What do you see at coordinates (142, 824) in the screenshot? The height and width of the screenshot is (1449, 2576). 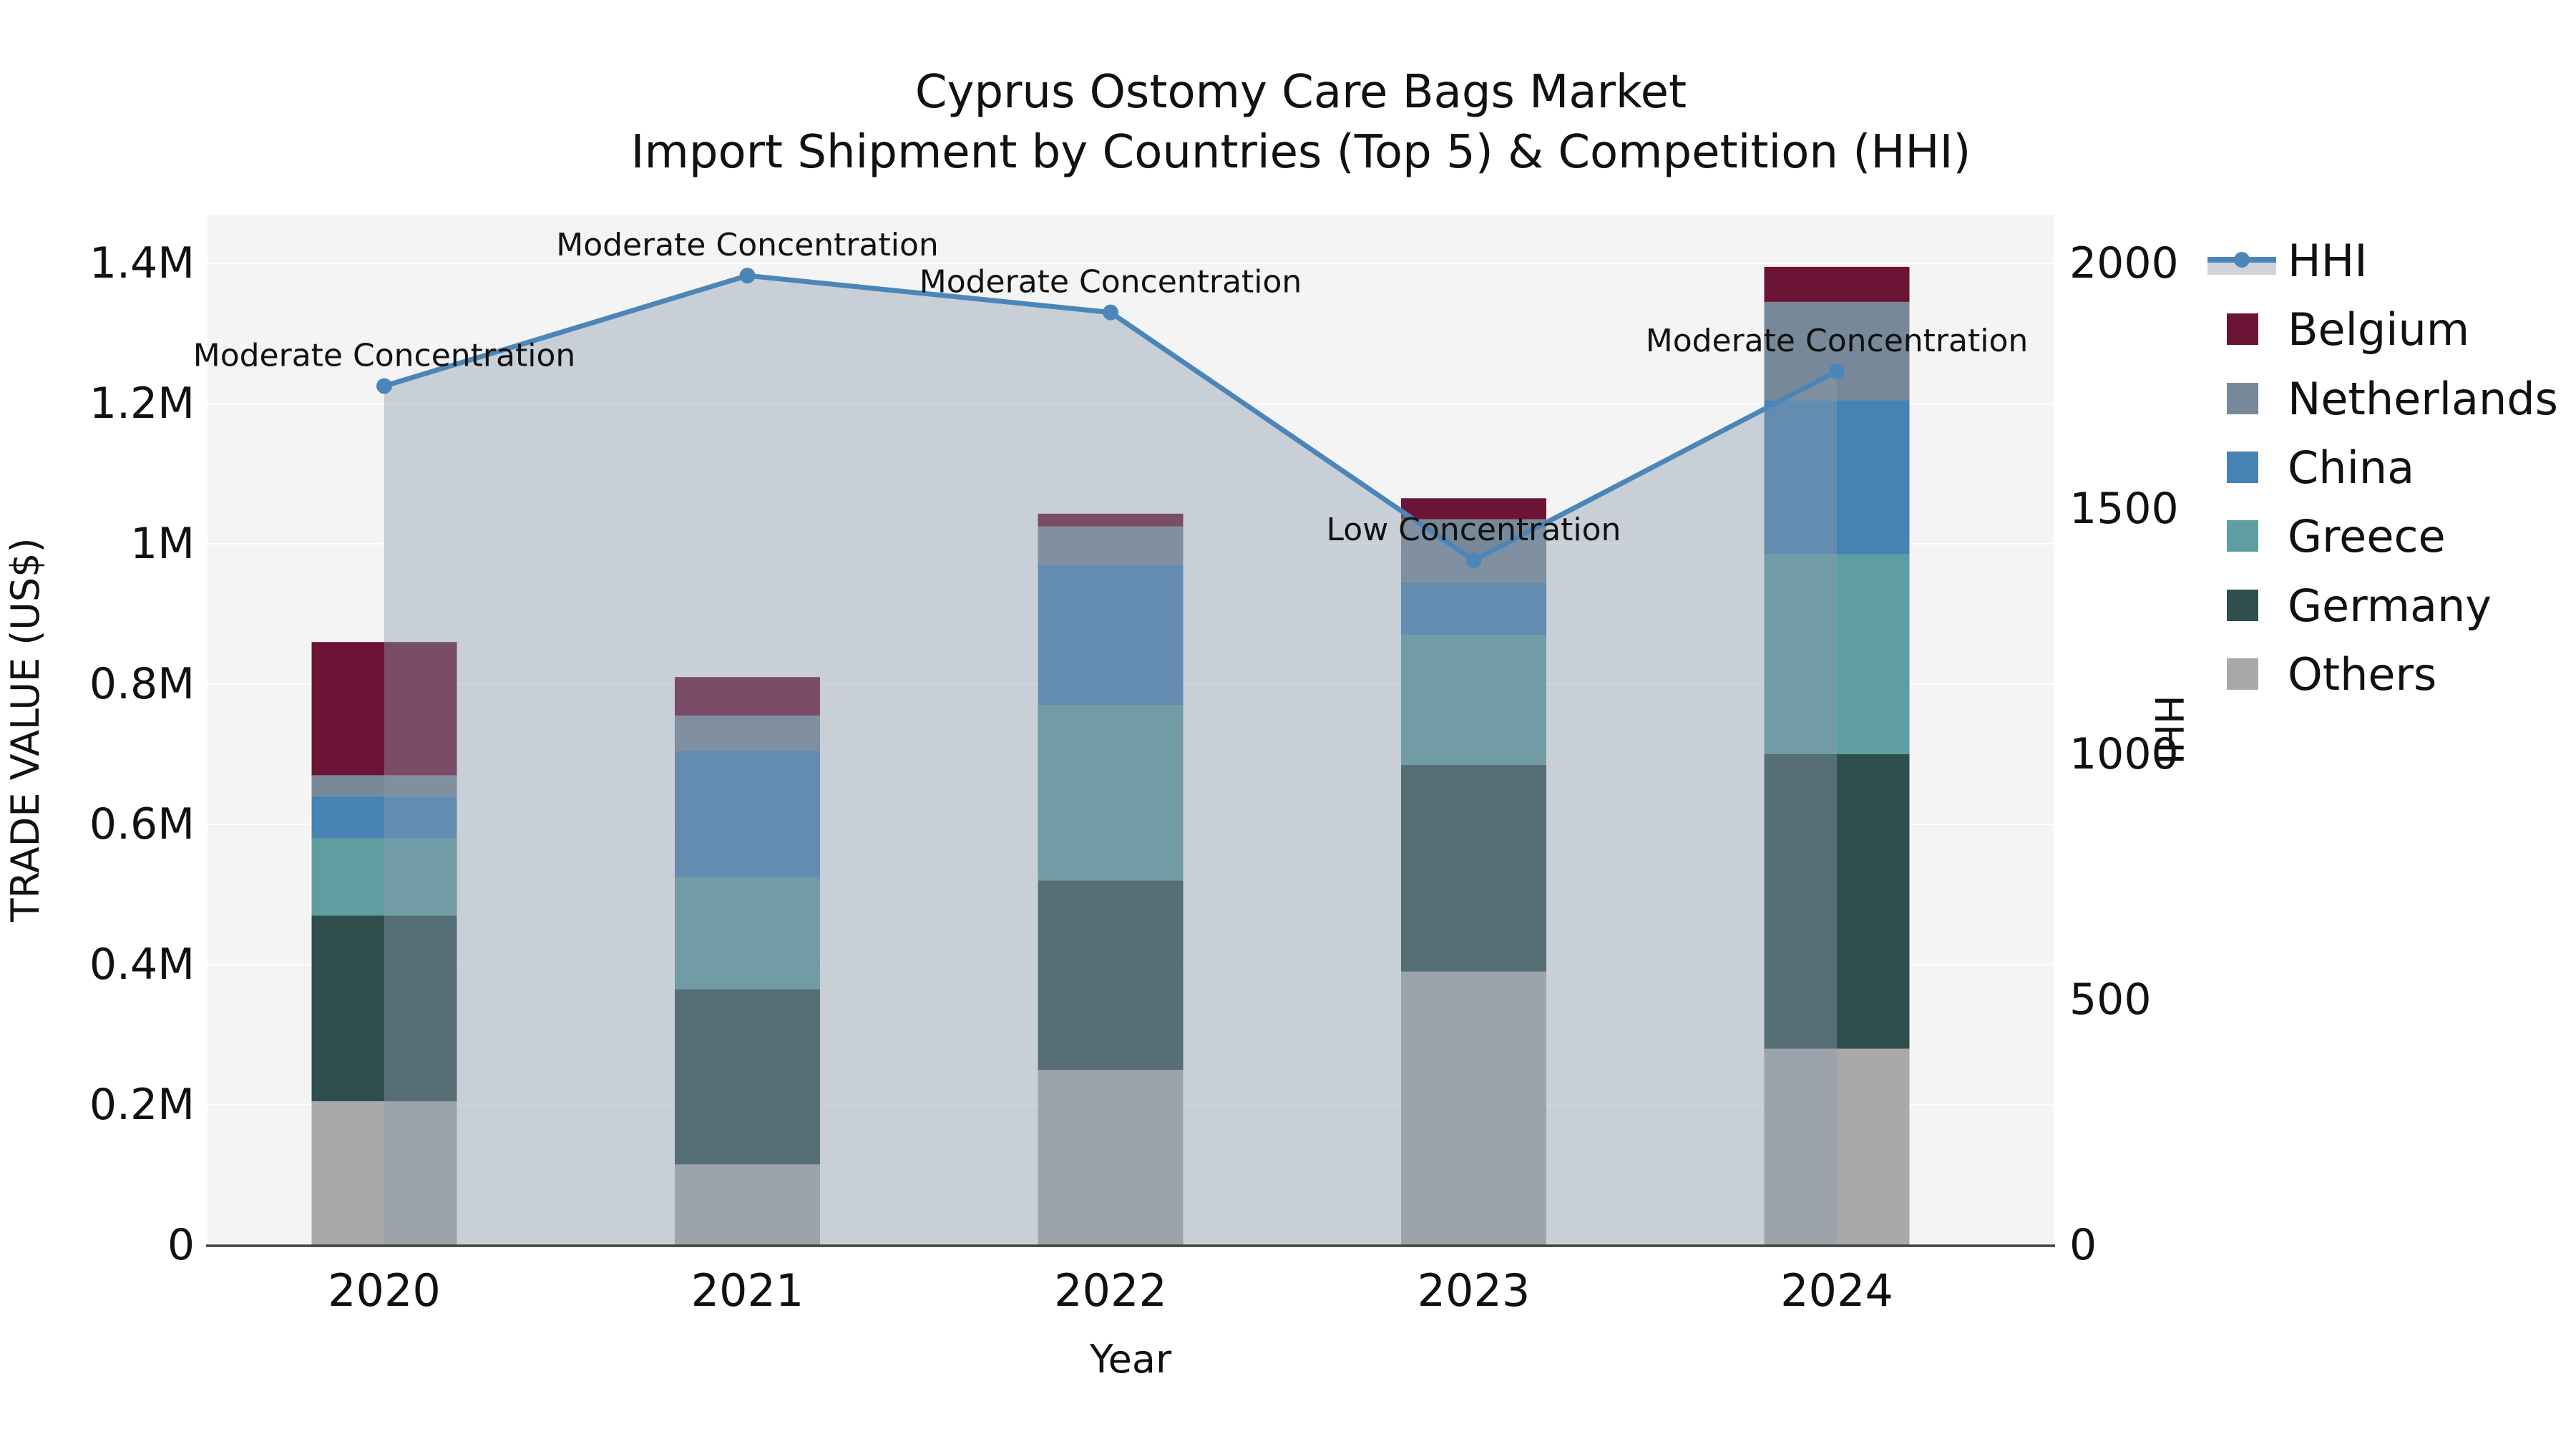 I see `y-left-tick-06m: 0.6M` at bounding box center [142, 824].